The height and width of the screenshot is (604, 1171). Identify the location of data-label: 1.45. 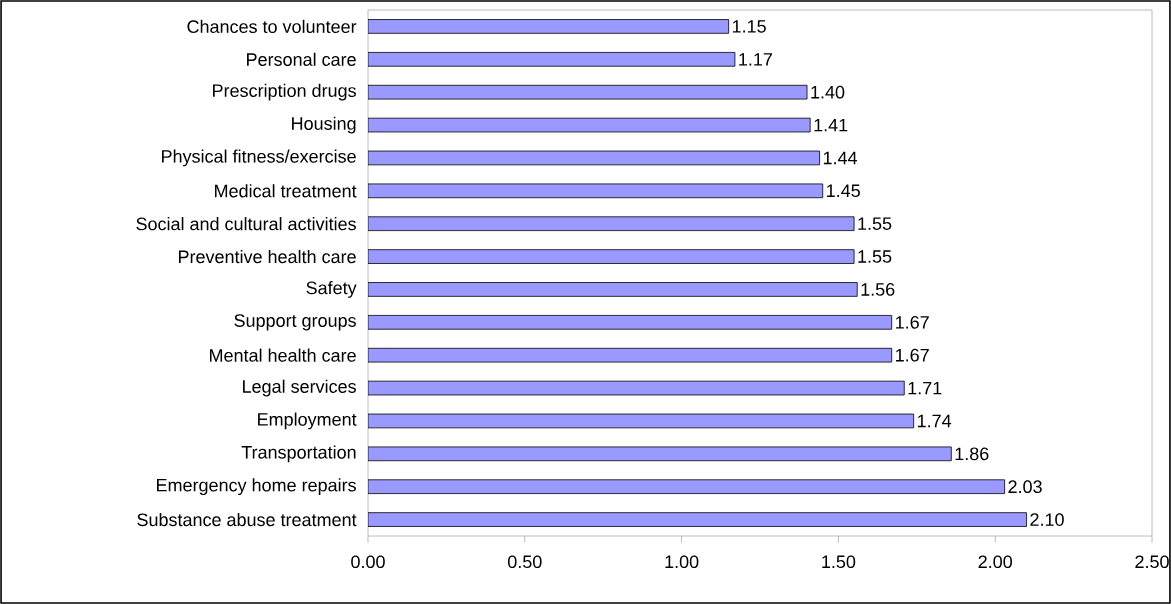
(843, 191).